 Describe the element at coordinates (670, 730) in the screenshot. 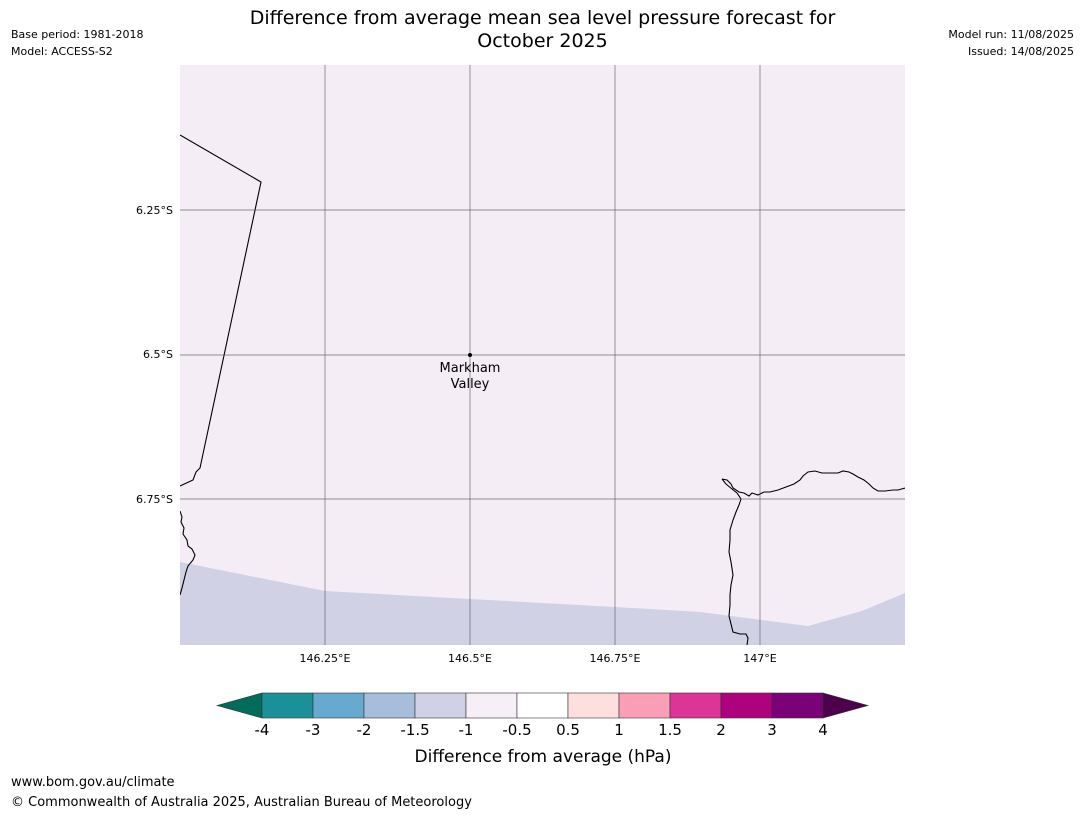

I see `colorbar-tick-label: 1.5` at that location.